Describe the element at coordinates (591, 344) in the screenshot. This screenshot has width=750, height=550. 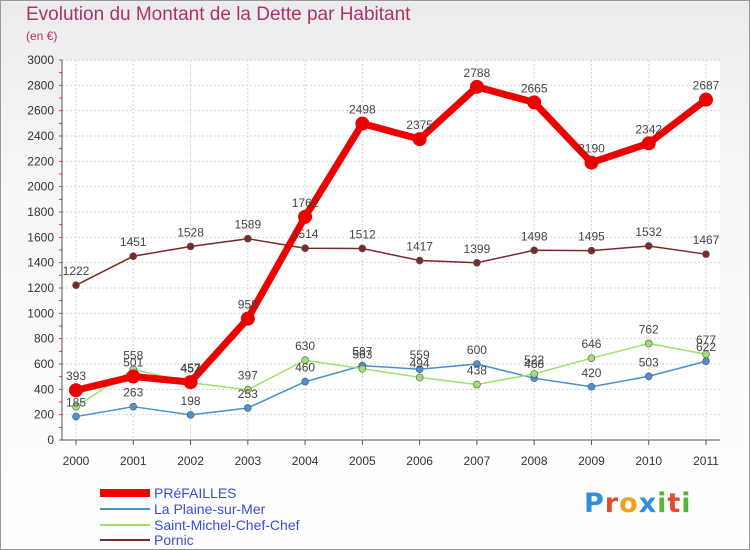
I see `data-label: 646` at that location.